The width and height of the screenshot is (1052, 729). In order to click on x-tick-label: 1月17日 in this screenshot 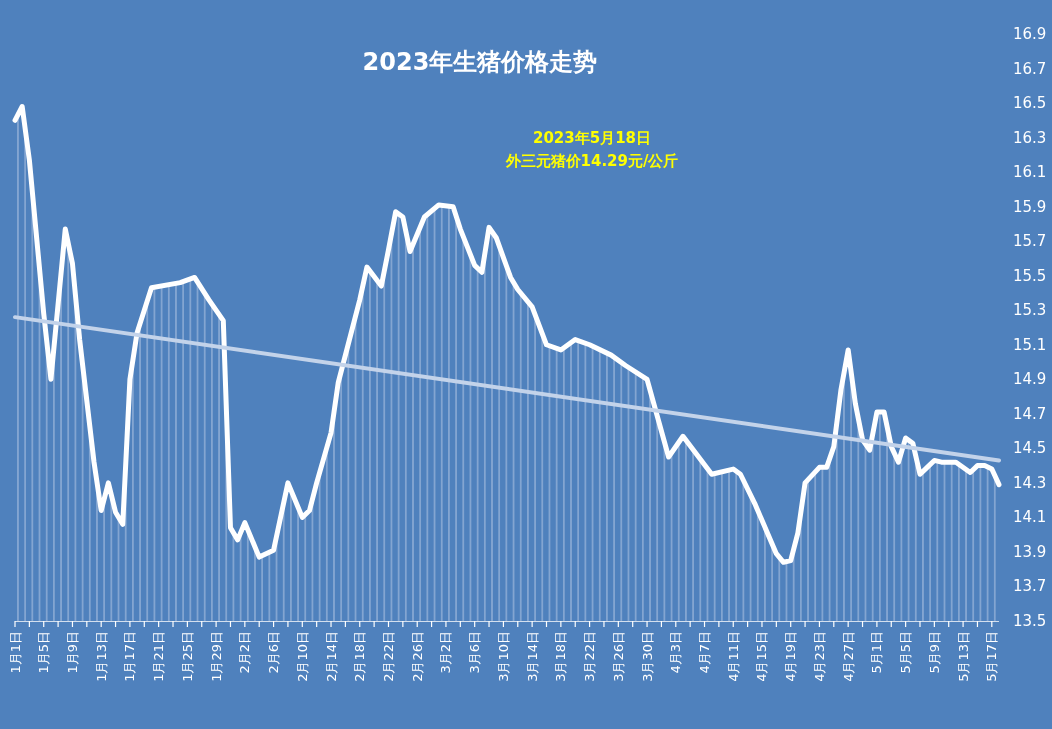, I will do `click(130, 656)`.